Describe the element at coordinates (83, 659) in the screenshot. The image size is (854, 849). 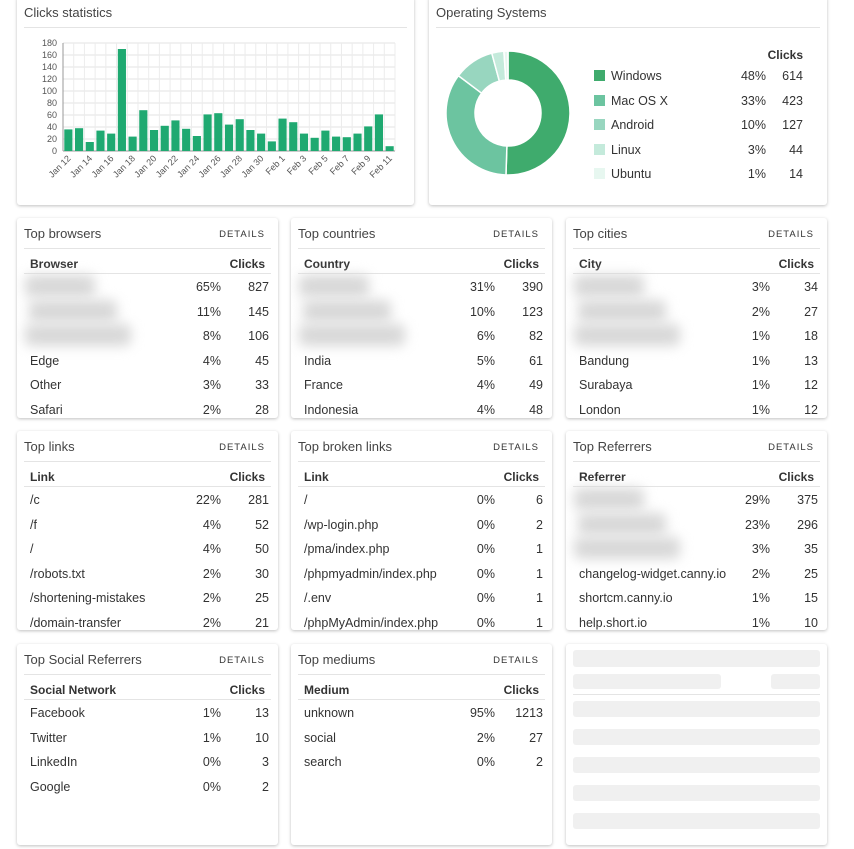
I see `card-title: Top Social Referrers` at that location.